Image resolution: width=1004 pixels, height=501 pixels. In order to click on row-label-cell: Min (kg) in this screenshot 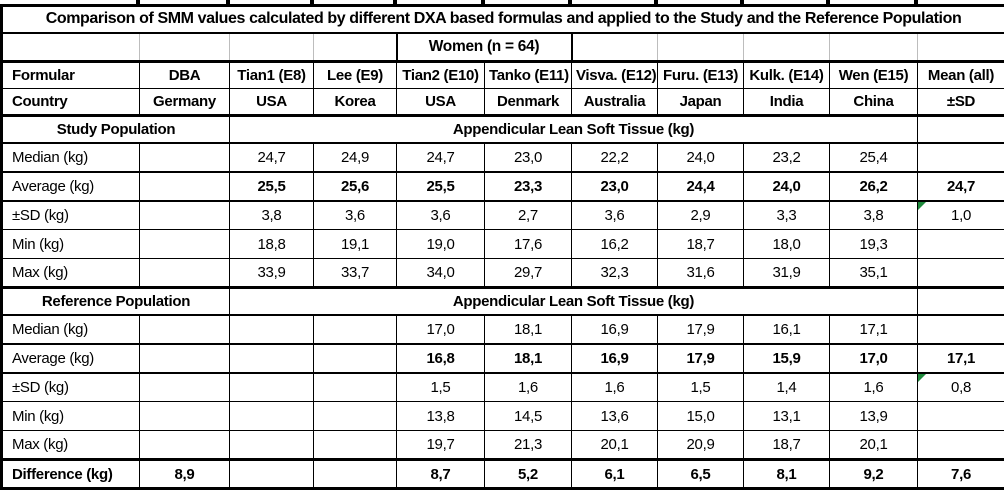, I will do `click(70, 416)`.